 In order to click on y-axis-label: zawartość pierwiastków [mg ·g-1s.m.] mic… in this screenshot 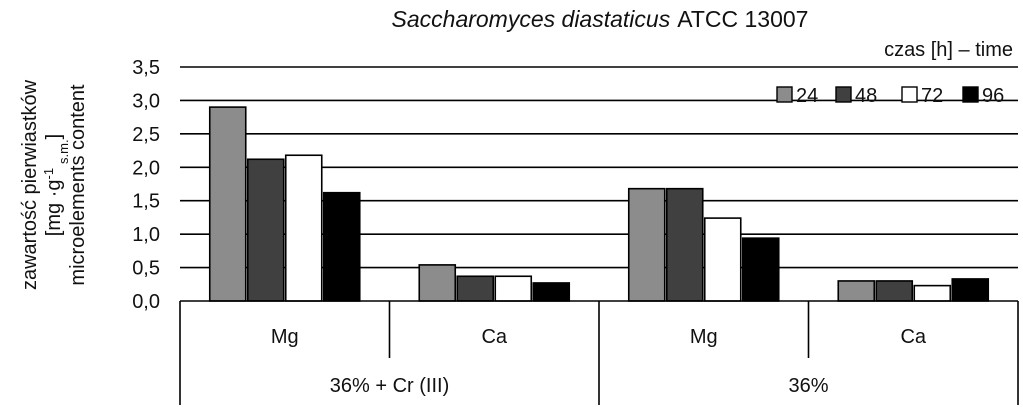, I will do `click(54, 184)`.